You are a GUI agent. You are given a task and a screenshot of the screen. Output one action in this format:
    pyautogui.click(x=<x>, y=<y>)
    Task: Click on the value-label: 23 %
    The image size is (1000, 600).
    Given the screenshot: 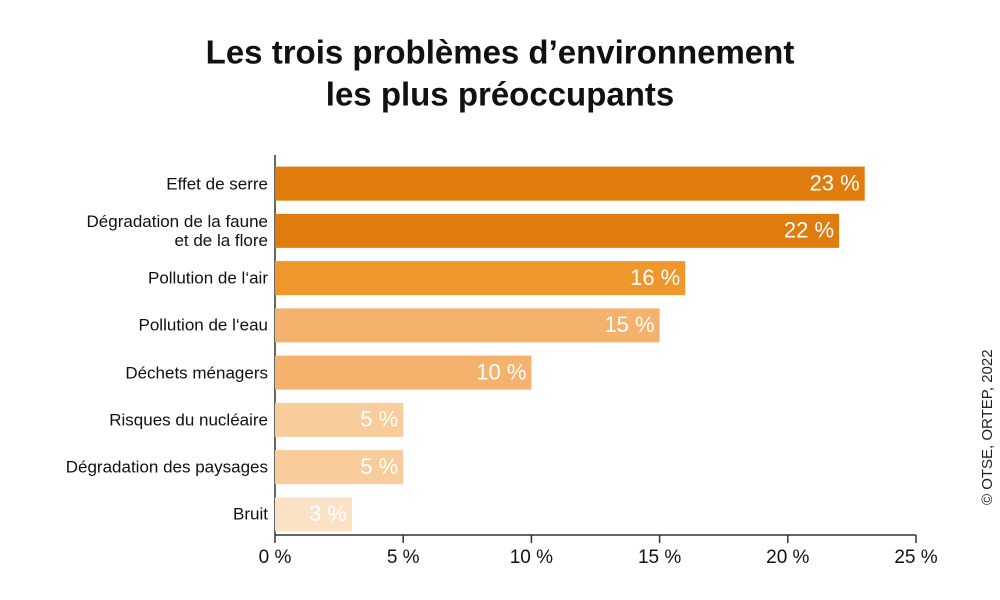 What is the action you would take?
    pyautogui.click(x=835, y=182)
    